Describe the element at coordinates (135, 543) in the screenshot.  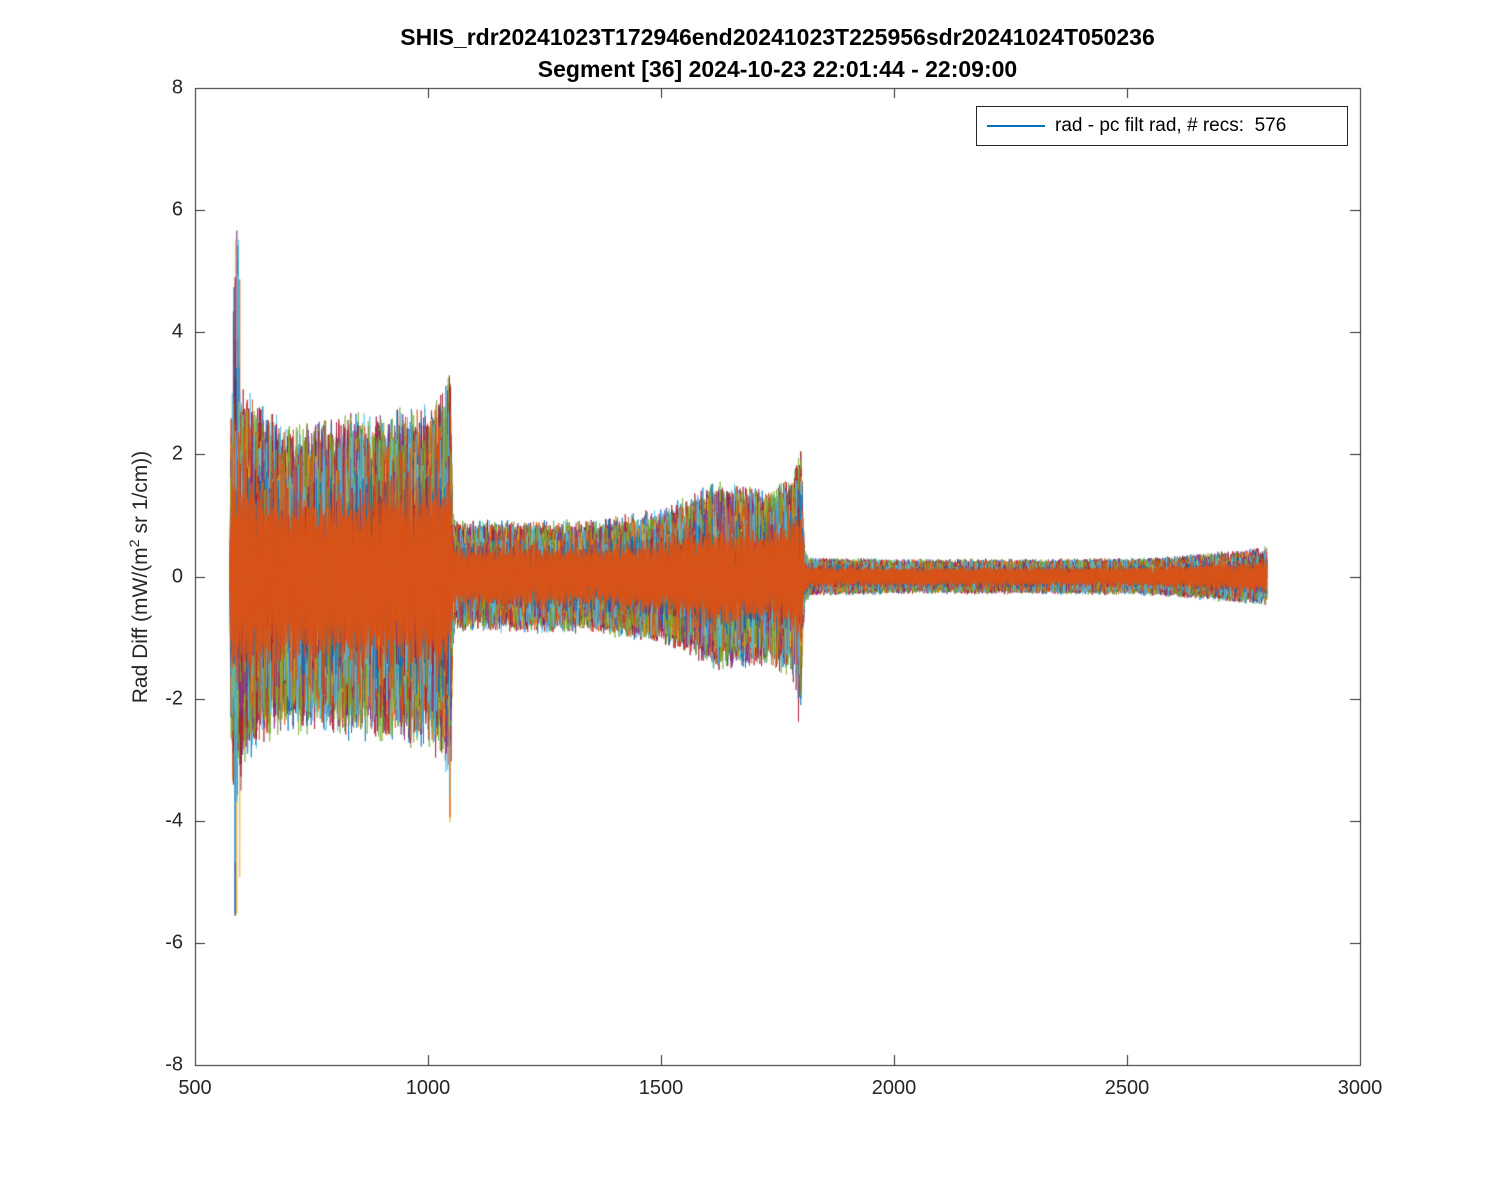
I see `y-axis-label-superscript: 2` at that location.